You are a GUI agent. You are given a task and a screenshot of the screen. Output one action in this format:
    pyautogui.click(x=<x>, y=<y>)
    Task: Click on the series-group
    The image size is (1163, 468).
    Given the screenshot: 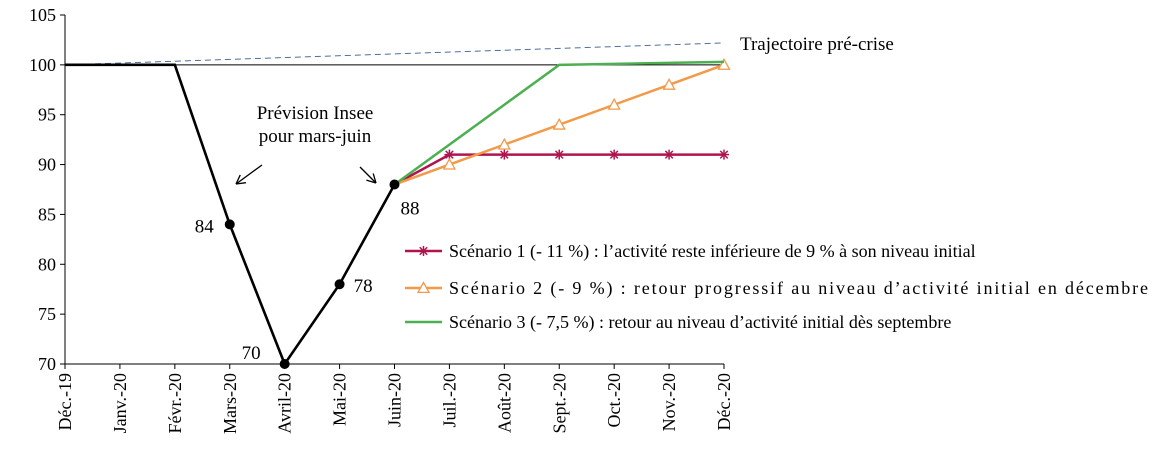 What is the action you would take?
    pyautogui.click(x=562, y=122)
    